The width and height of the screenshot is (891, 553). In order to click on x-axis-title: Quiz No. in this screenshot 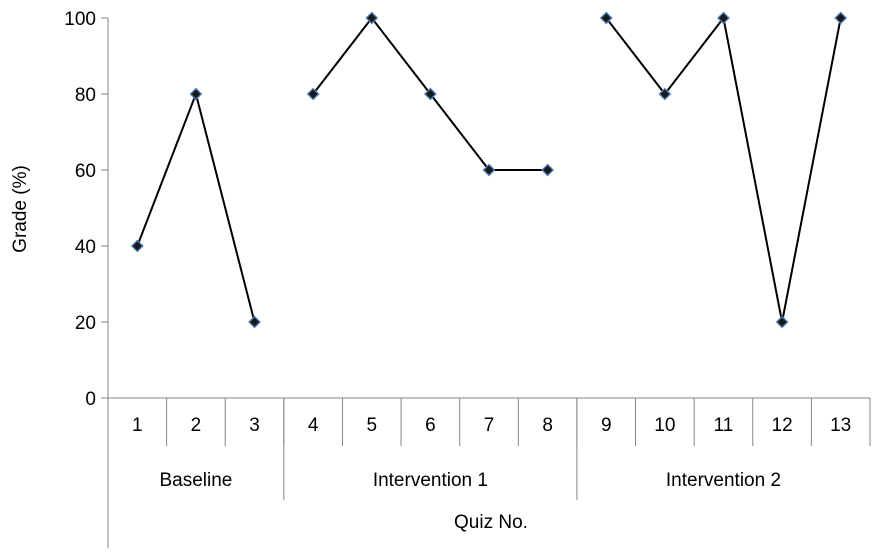, I will do `click(491, 522)`.